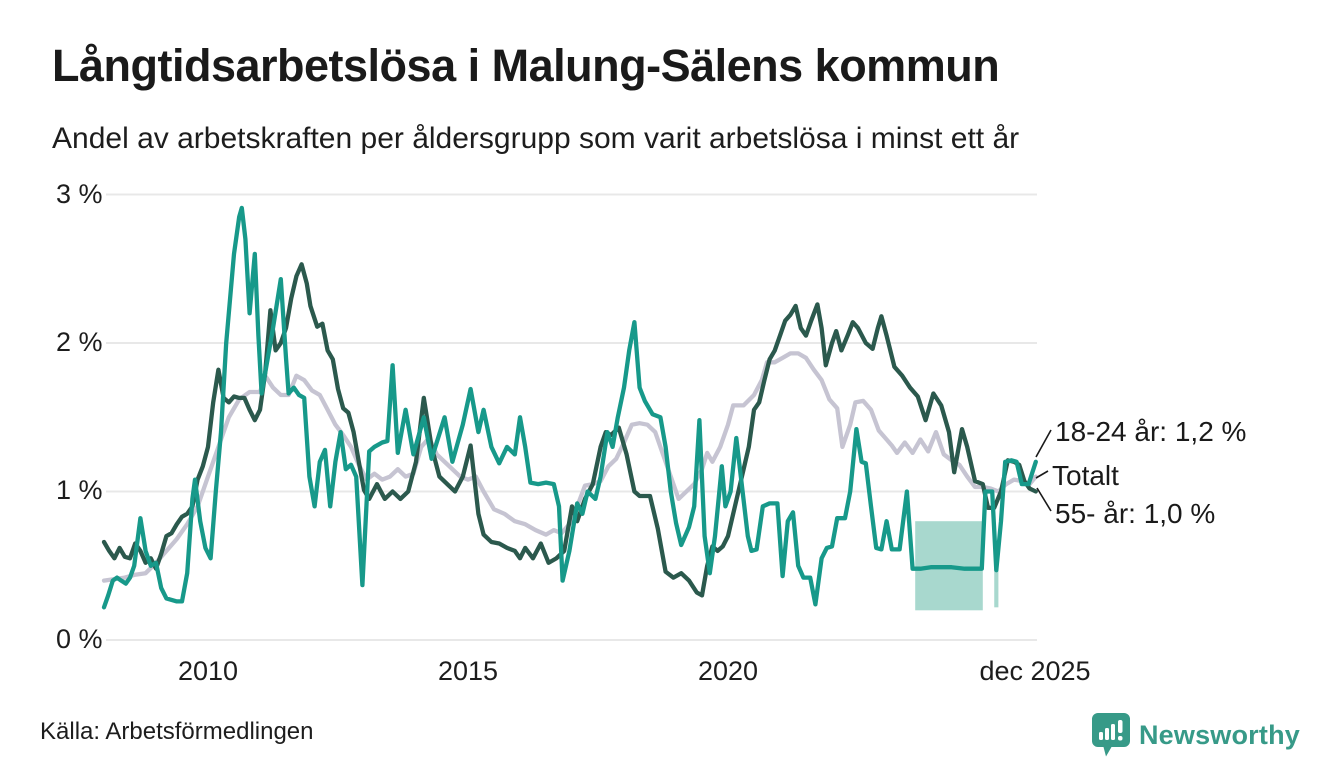 The height and width of the screenshot is (780, 1340). What do you see at coordinates (79, 342) in the screenshot?
I see `y-axis-tick-2: 2 %` at bounding box center [79, 342].